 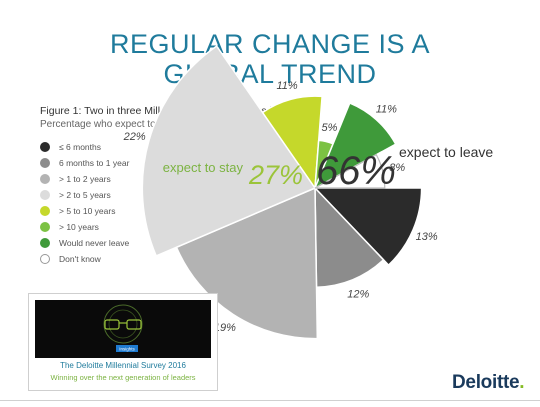 I want to click on slice-data-label: 13%, so click(x=427, y=237).